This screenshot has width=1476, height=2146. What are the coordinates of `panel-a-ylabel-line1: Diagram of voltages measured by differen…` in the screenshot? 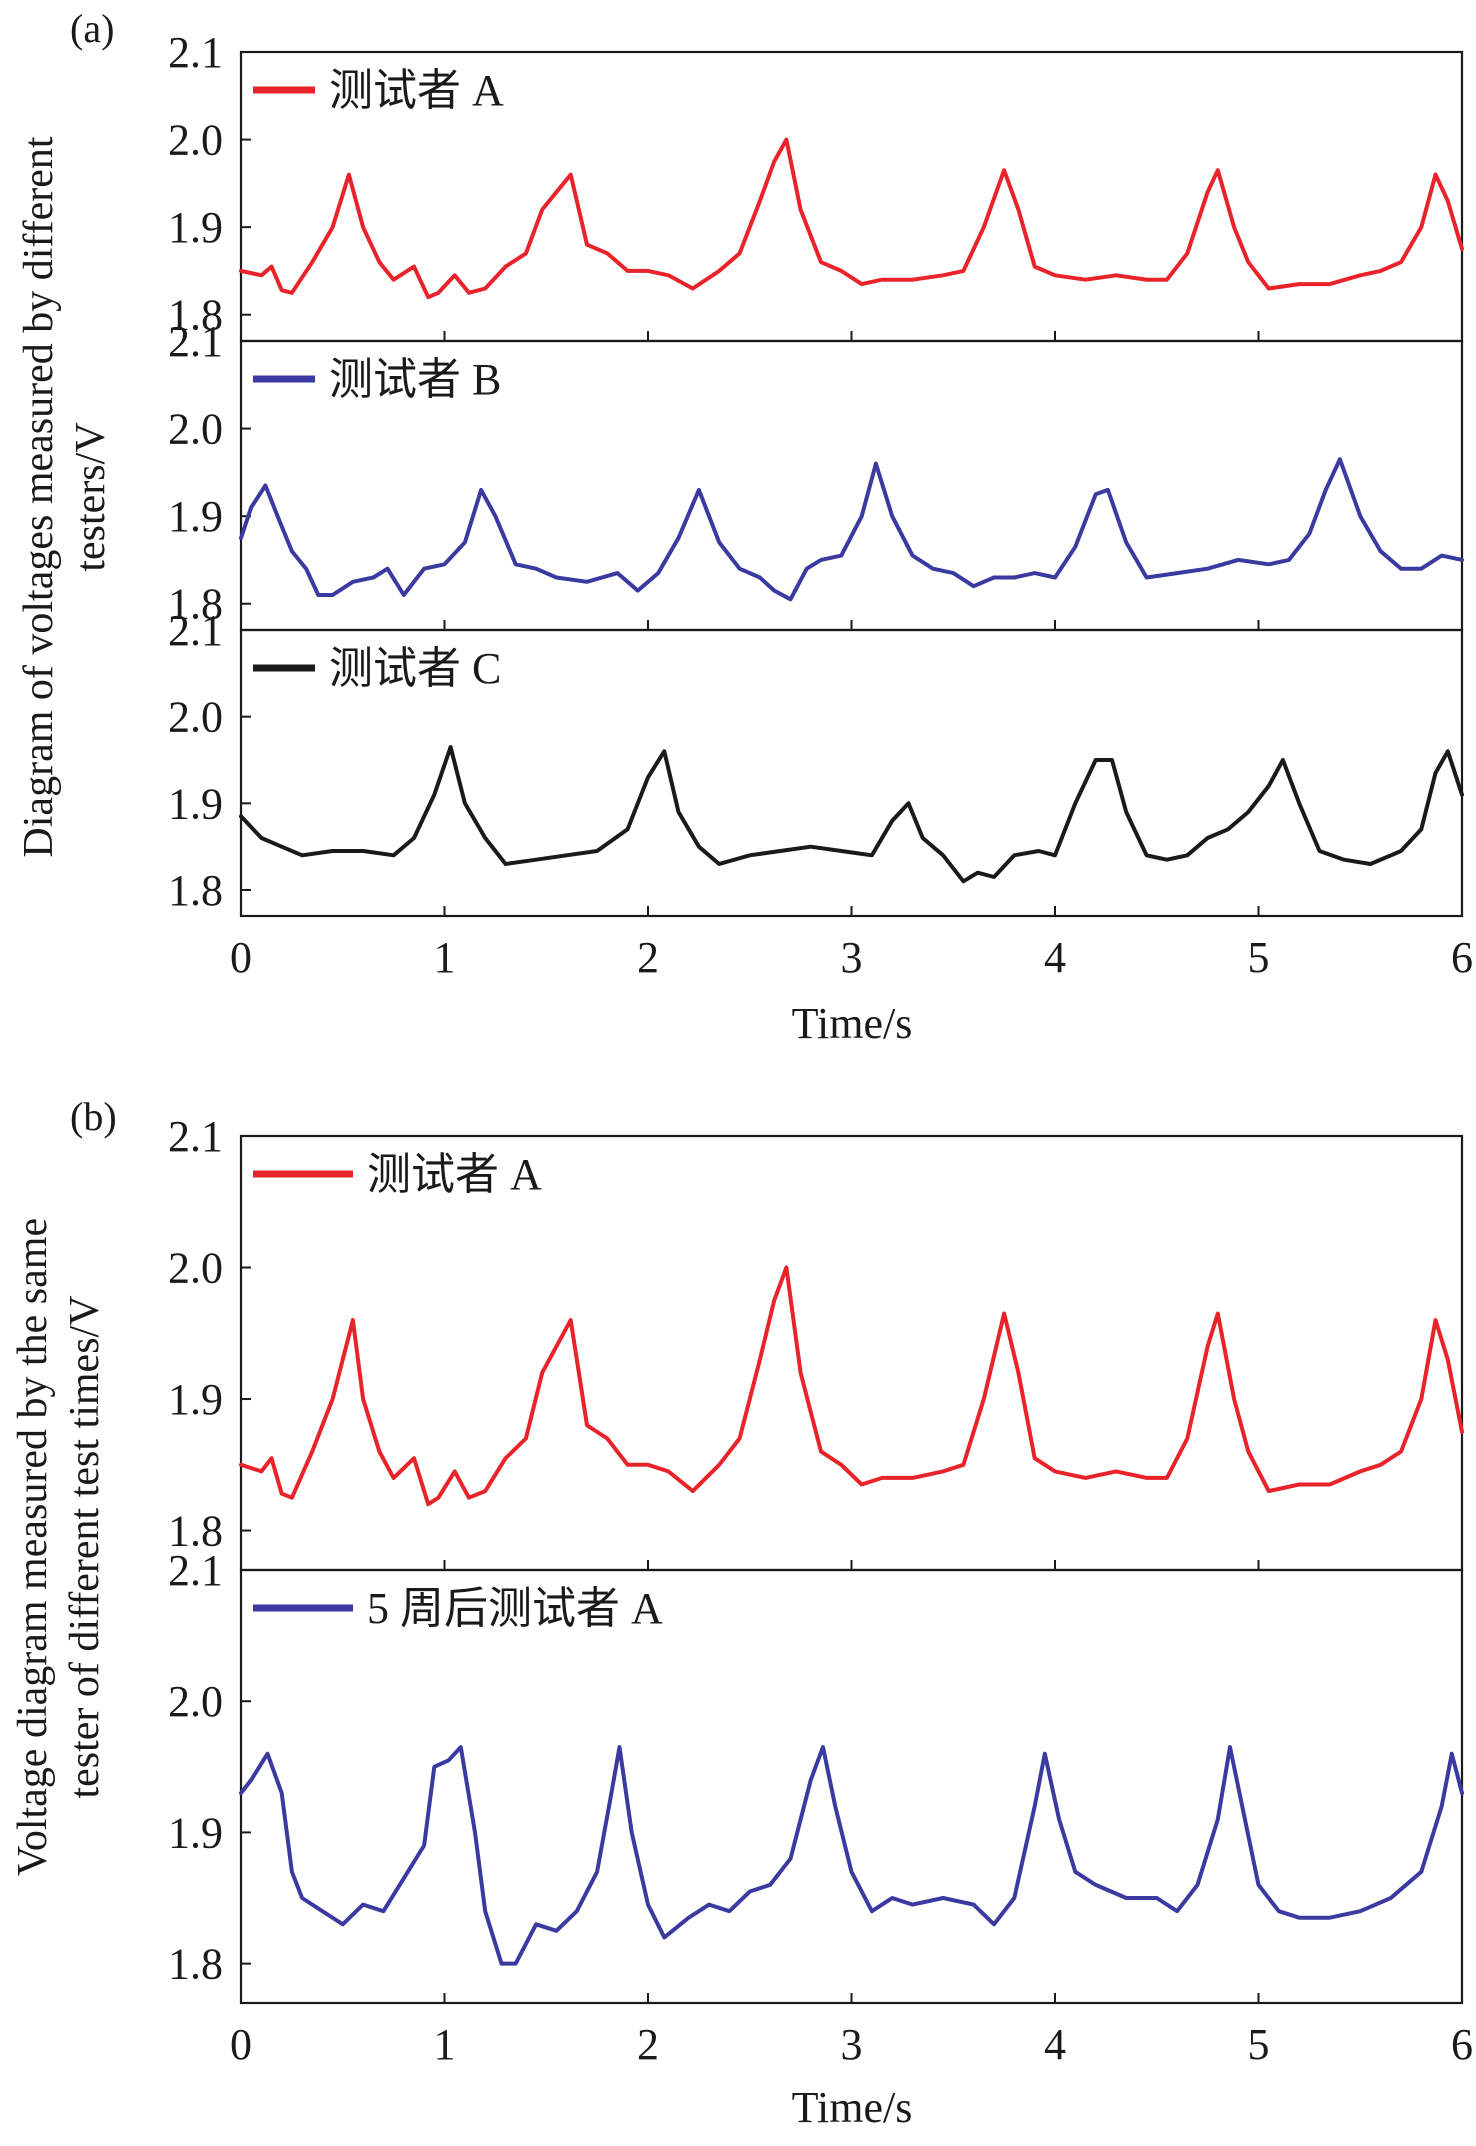 It's located at (39, 496).